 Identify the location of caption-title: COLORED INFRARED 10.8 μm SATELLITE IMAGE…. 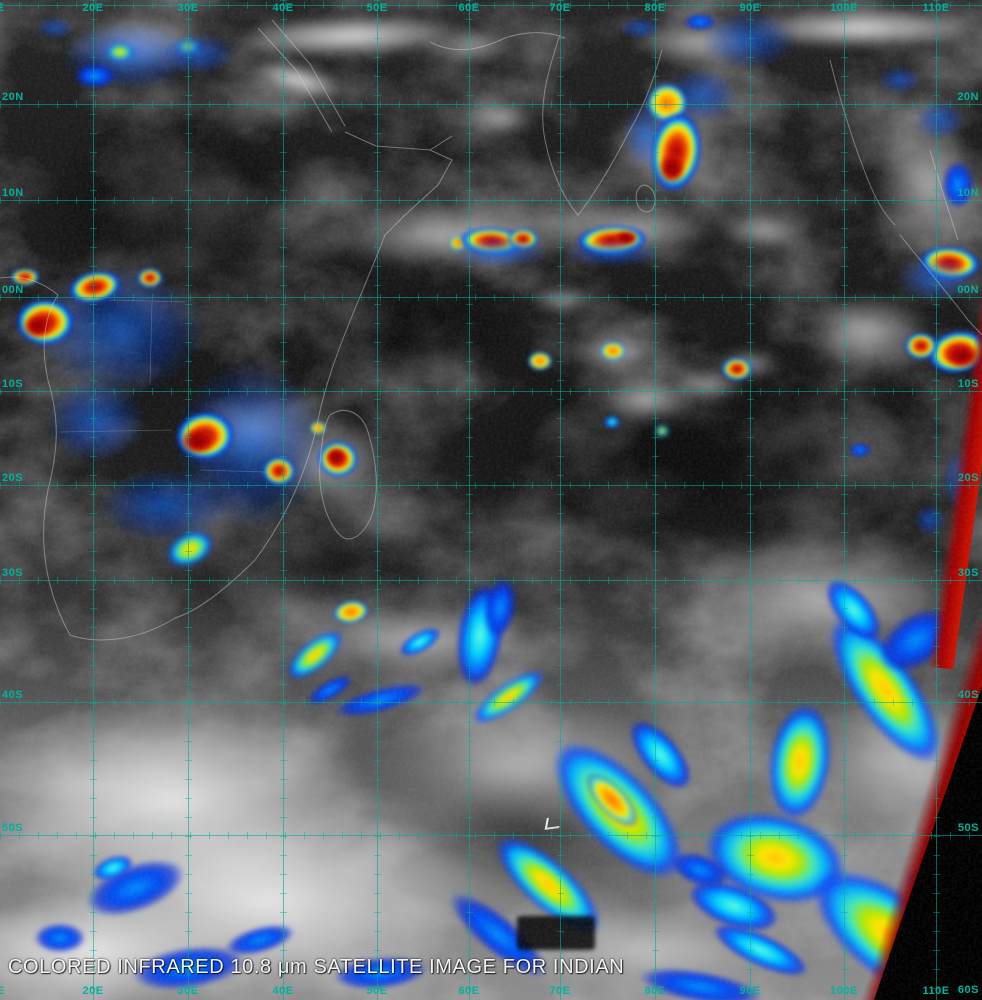
(316, 967).